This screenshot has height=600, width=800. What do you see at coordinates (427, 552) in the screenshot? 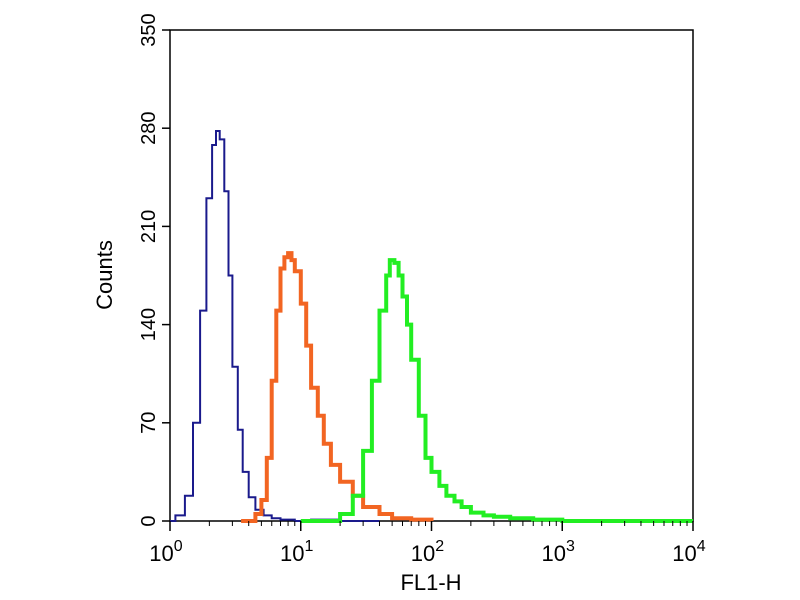
I see `x-tick-label: 10²` at bounding box center [427, 552].